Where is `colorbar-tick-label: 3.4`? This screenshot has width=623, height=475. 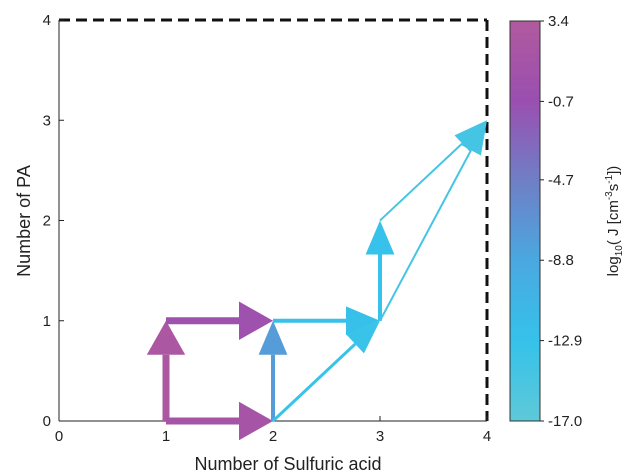 colorbar-tick-label: 3.4 is located at coordinates (558, 21).